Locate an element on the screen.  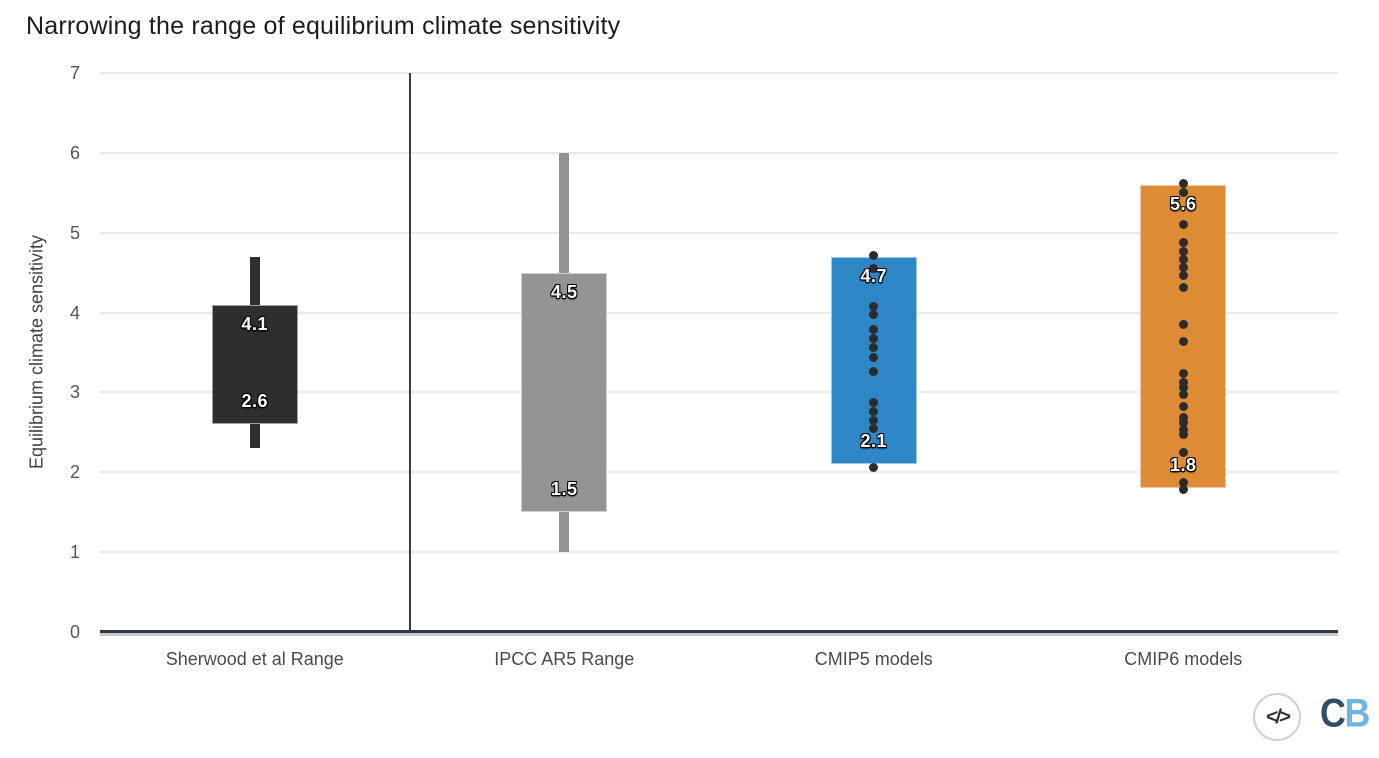
box-high-label: 4.7 is located at coordinates (874, 275).